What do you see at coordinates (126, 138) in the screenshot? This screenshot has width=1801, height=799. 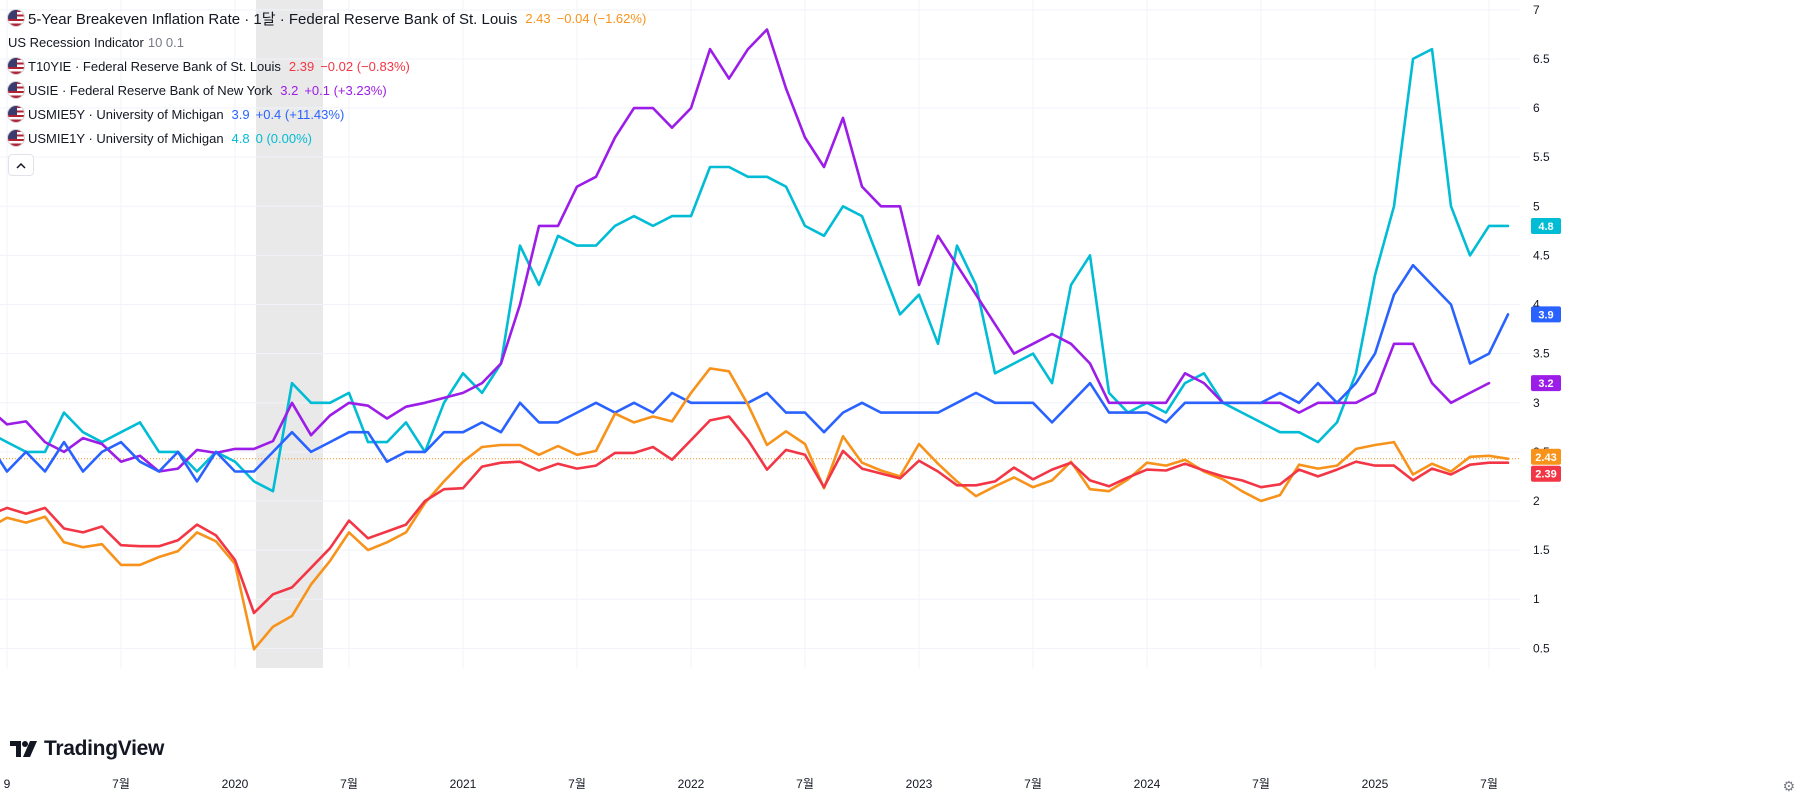 I see `legend-series-name: USMIE1Y · University of Michigan` at bounding box center [126, 138].